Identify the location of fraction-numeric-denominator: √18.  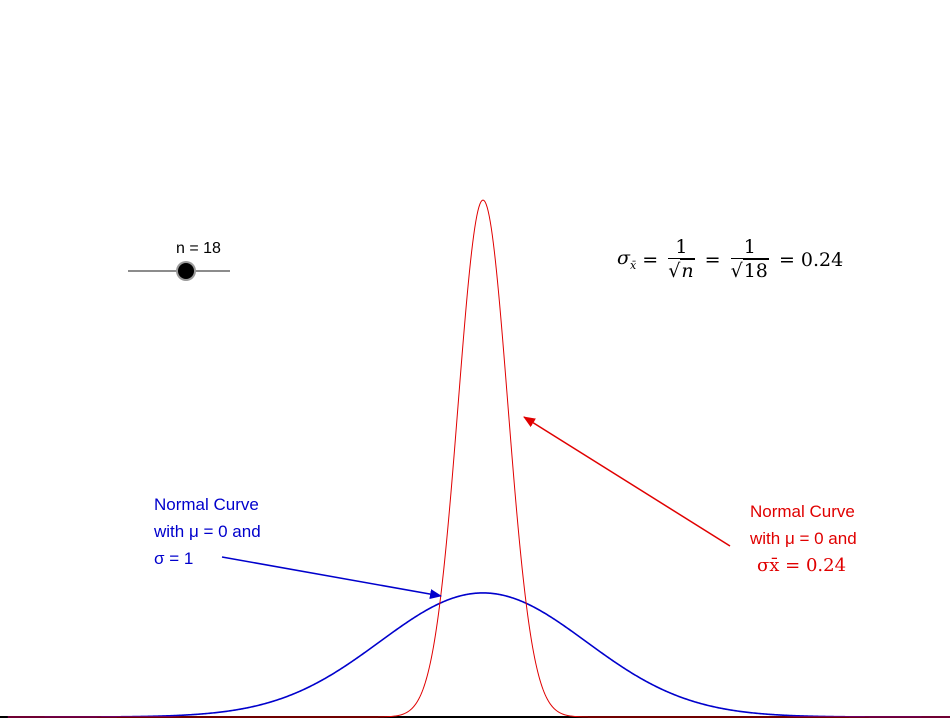
(750, 271).